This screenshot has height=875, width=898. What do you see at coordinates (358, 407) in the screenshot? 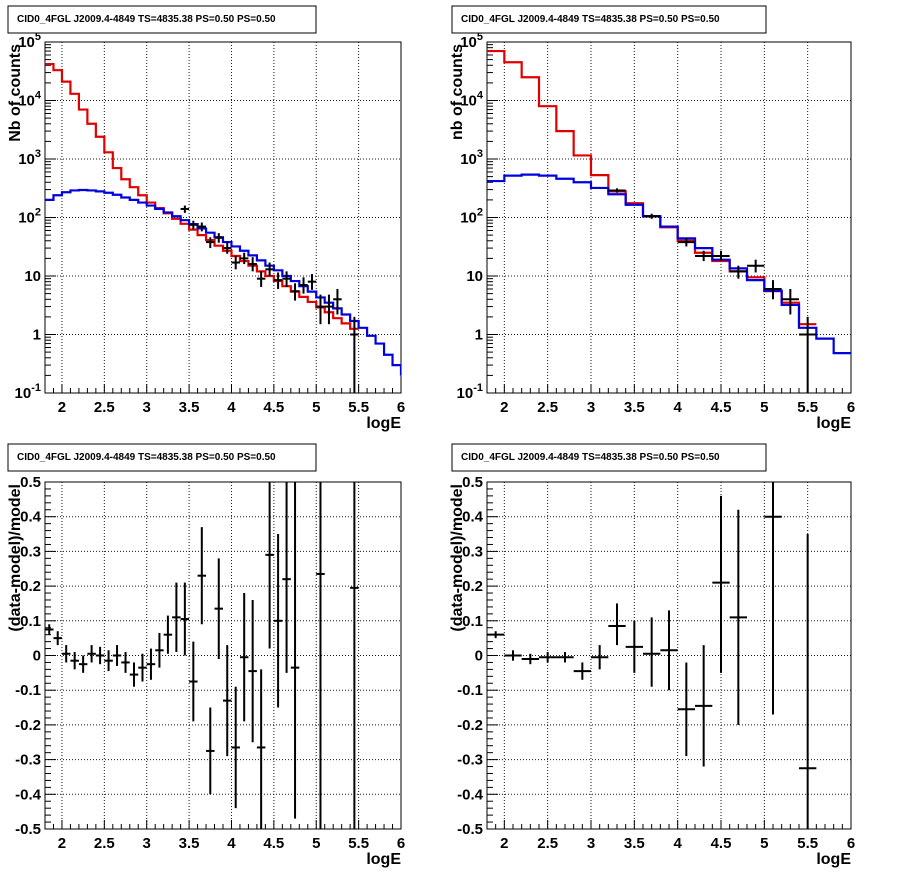
I see `x-tick-label: 5.5` at bounding box center [358, 407].